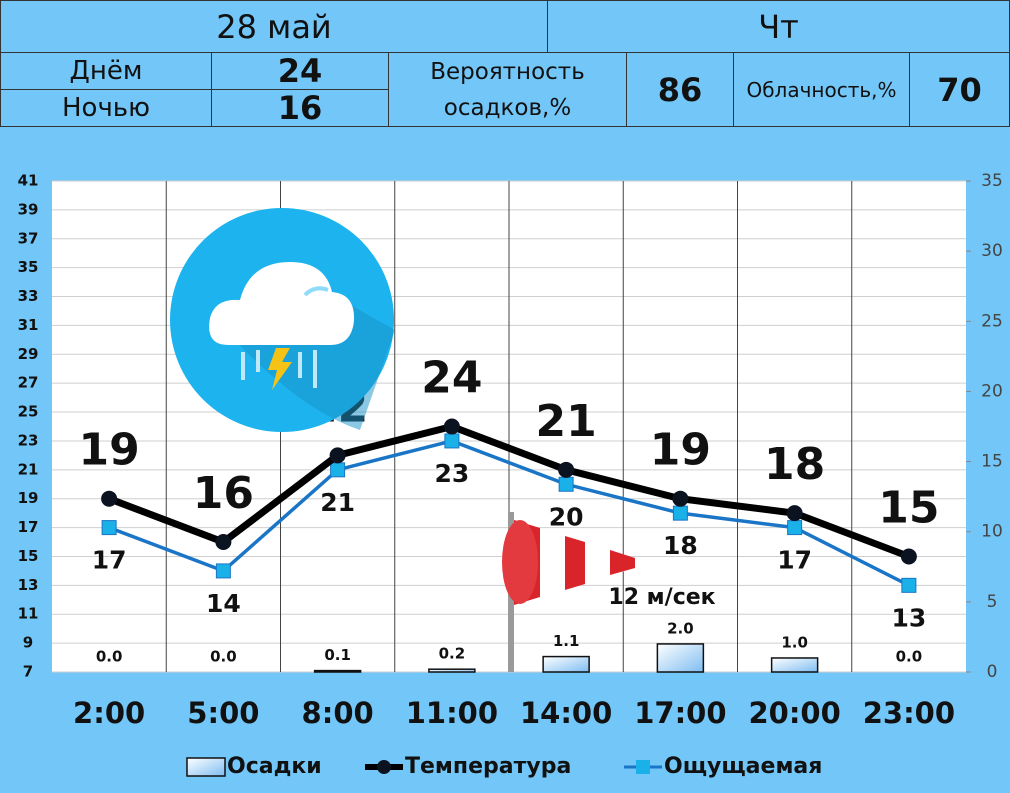 The image size is (1010, 793). What do you see at coordinates (452, 713) in the screenshot?
I see `x-tick-label: 11:00` at bounding box center [452, 713].